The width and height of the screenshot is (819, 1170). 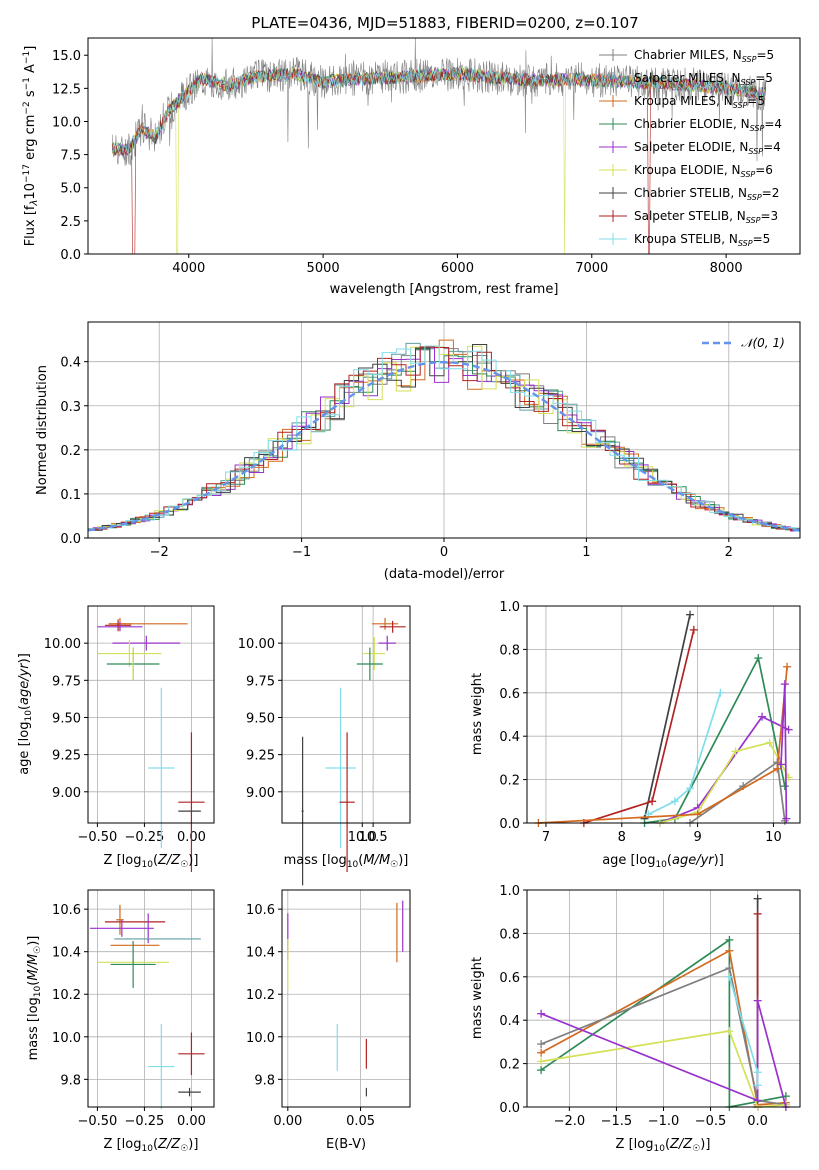 What do you see at coordinates (726, 268) in the screenshot?
I see `x-tick-label: 8000` at bounding box center [726, 268].